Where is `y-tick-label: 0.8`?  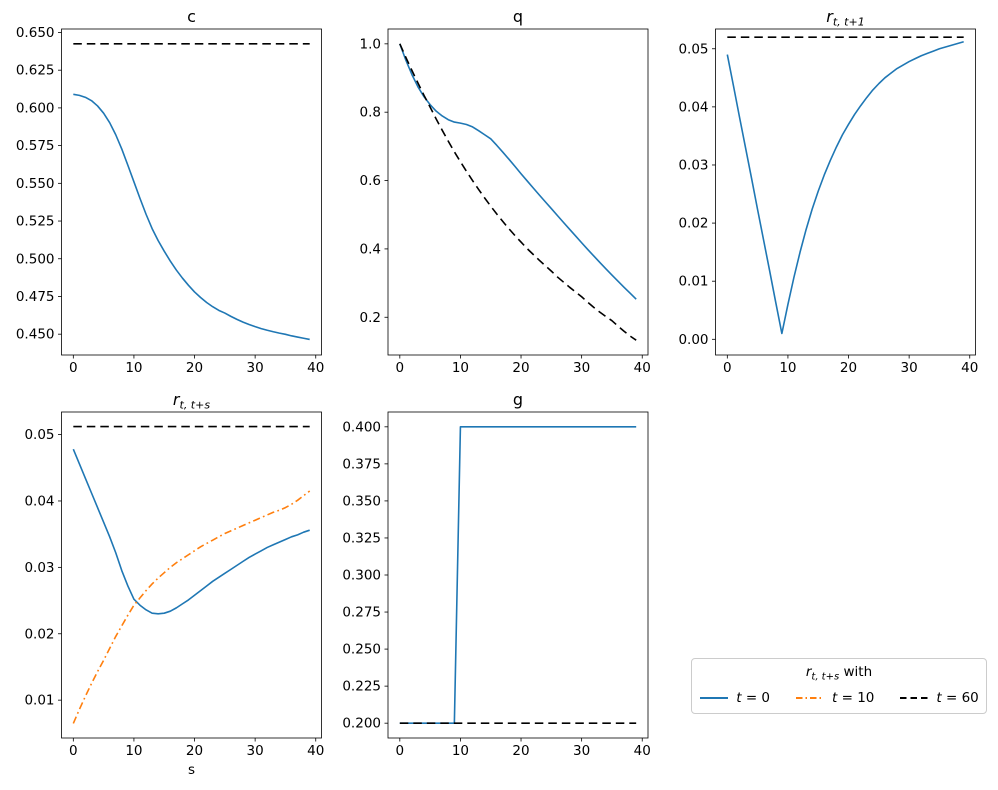 y-tick-label: 0.8 is located at coordinates (370, 113).